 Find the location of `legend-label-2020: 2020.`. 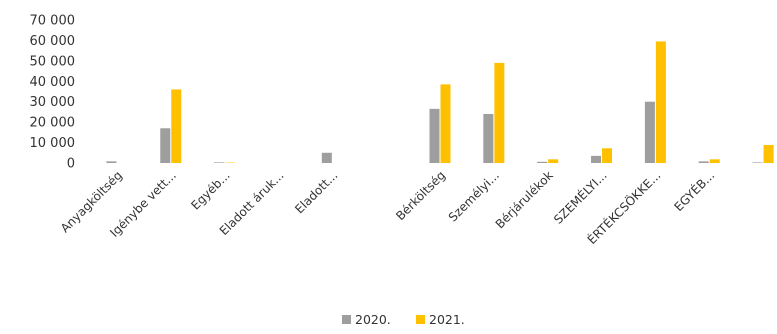

legend-label-2020: 2020. is located at coordinates (373, 319).